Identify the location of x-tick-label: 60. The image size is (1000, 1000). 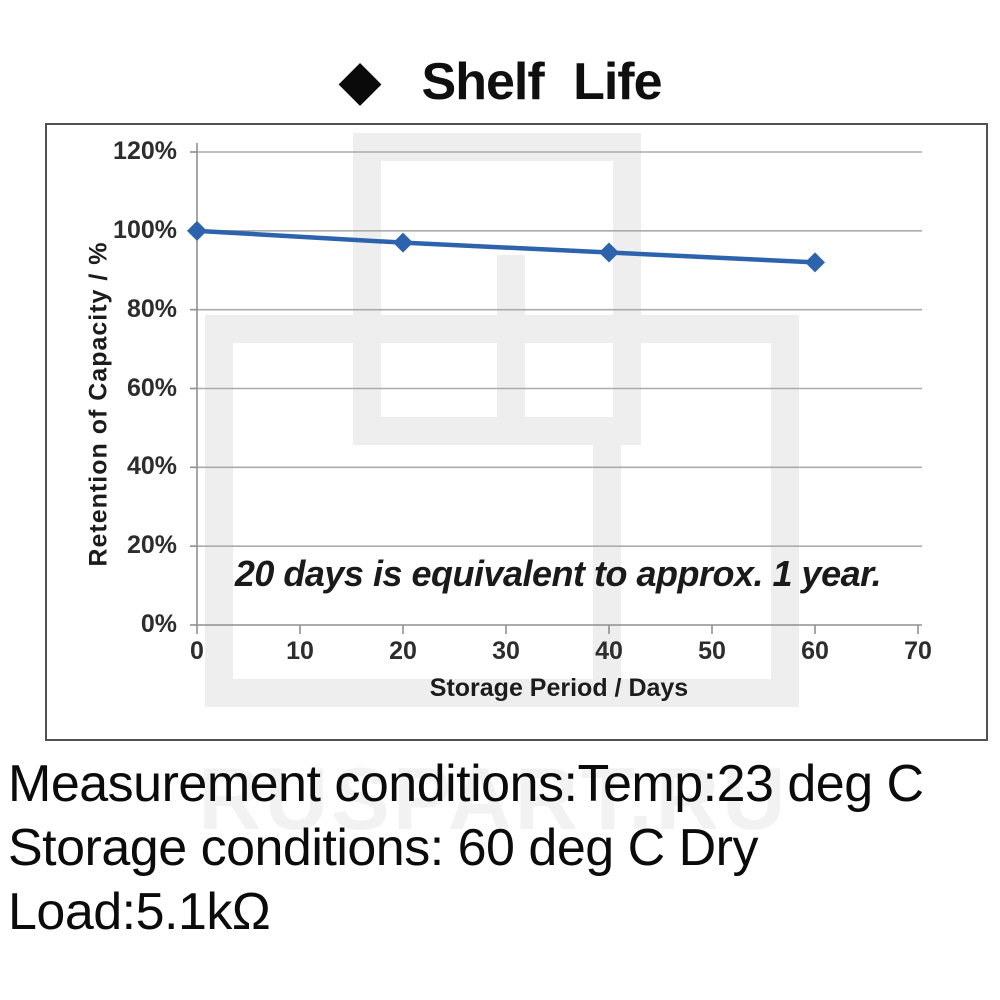
(815, 651).